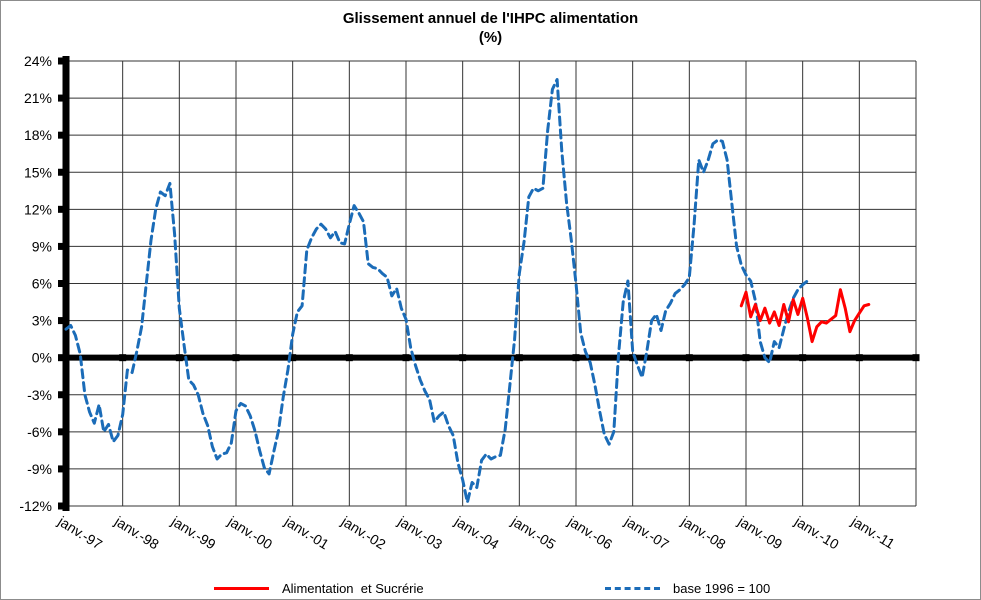 The image size is (981, 600). I want to click on y-tick-label: 12%, so click(38, 209).